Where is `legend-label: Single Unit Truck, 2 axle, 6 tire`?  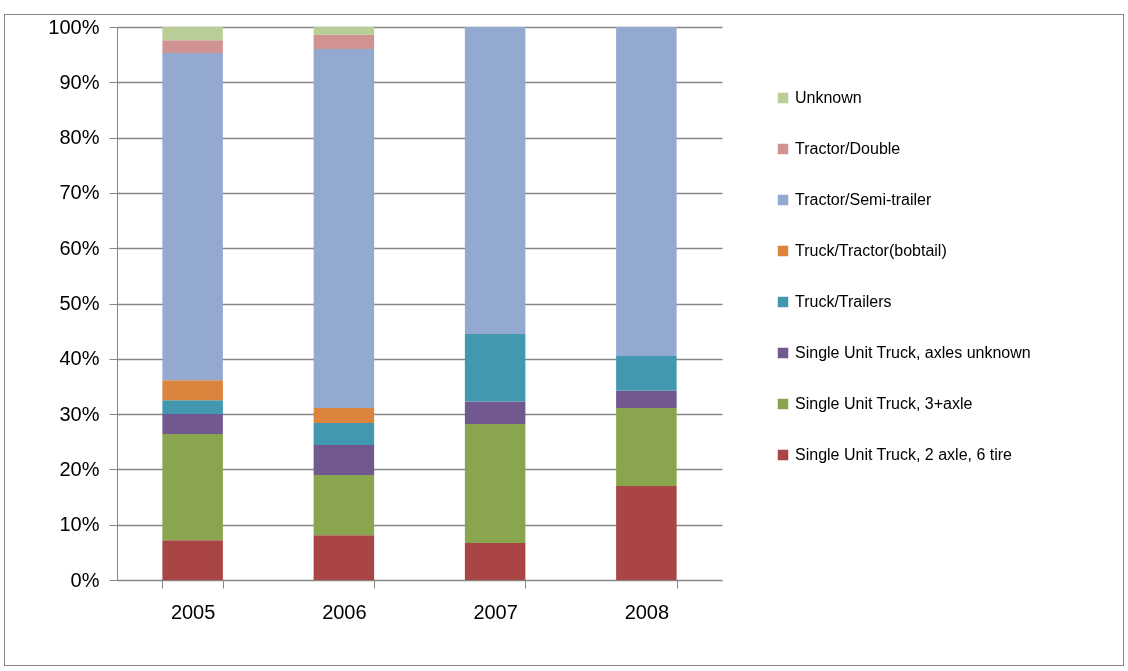 legend-label: Single Unit Truck, 2 axle, 6 tire is located at coordinates (904, 454).